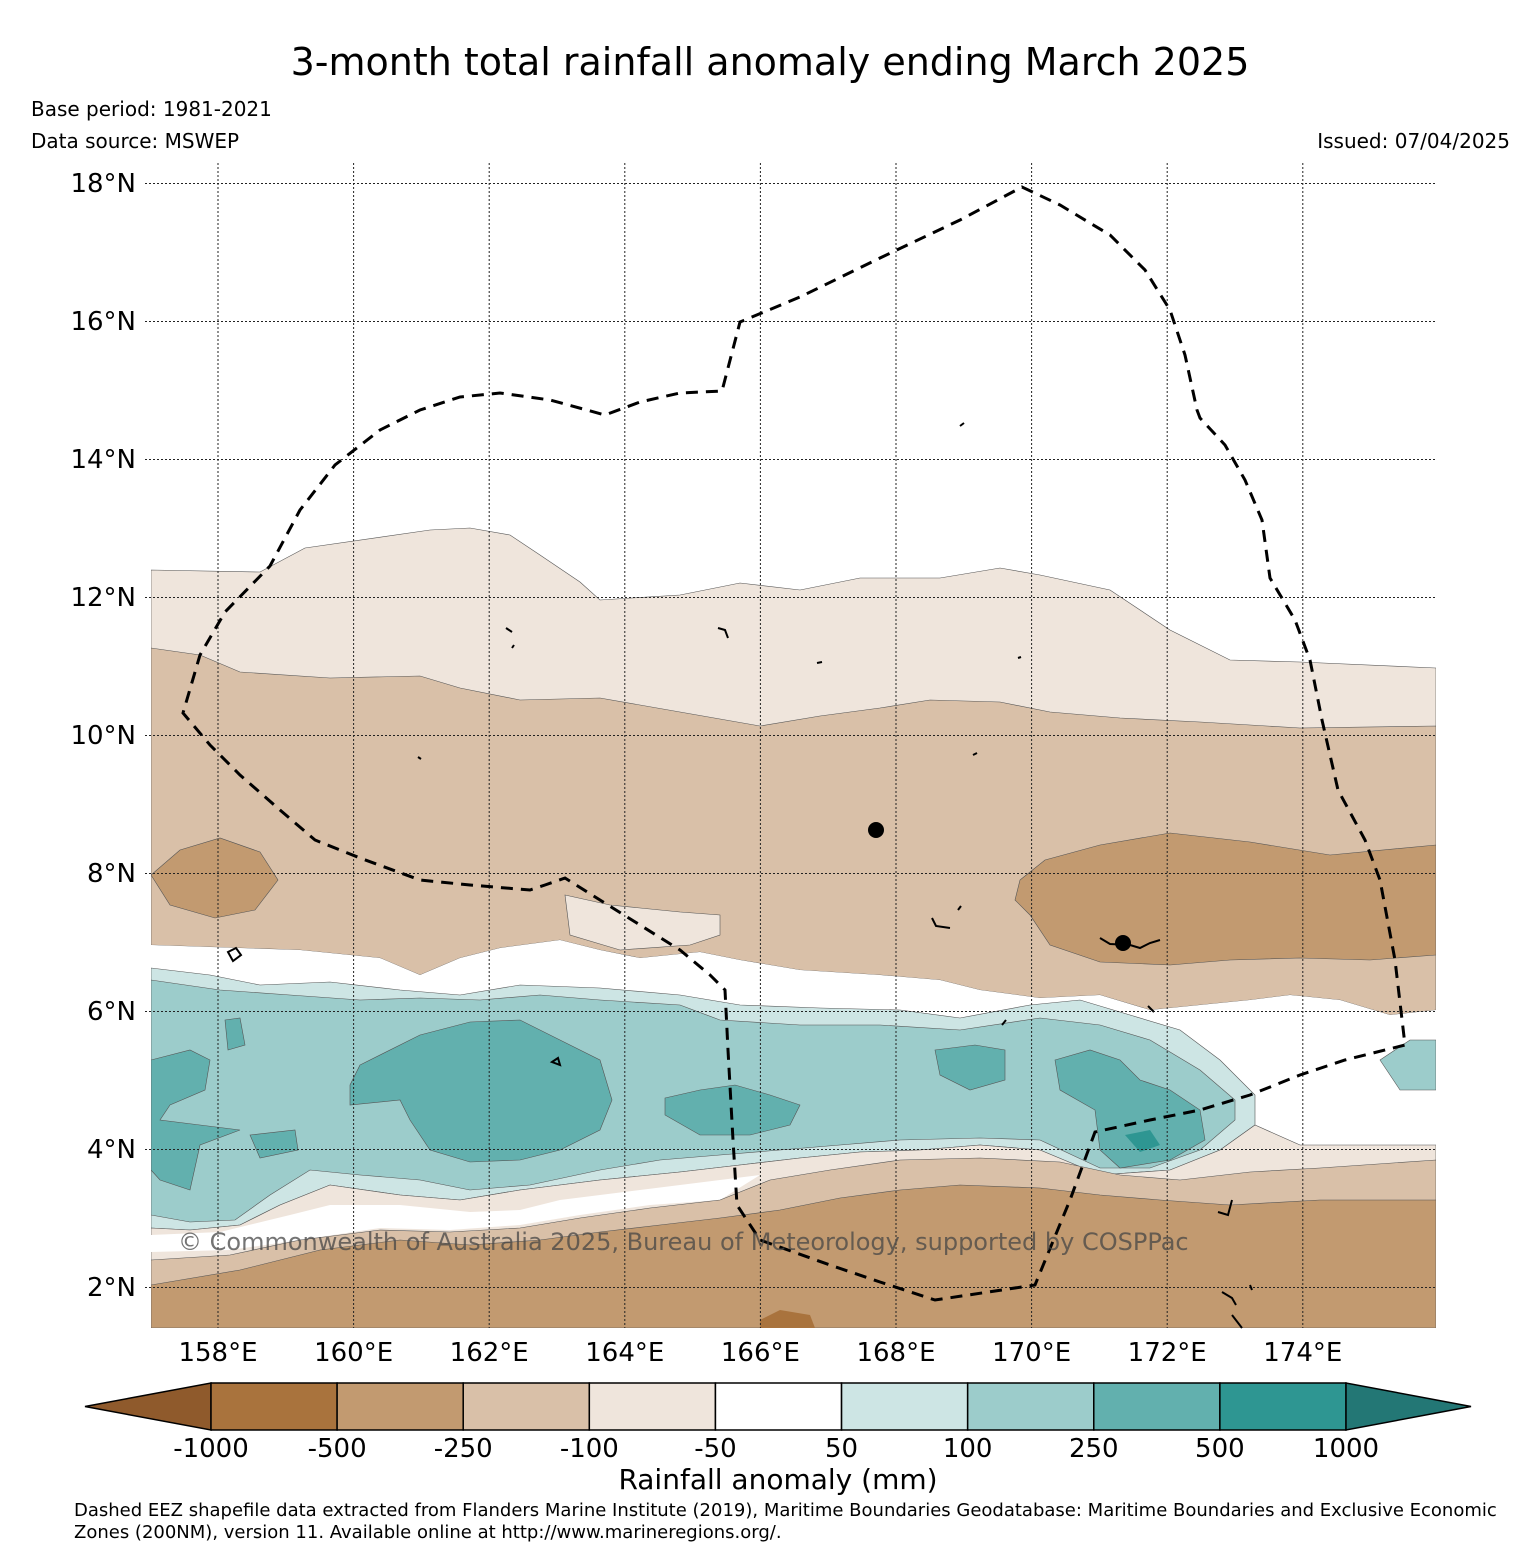  I want to click on colorbar-tick-label: 1000, so click(1346, 1449).